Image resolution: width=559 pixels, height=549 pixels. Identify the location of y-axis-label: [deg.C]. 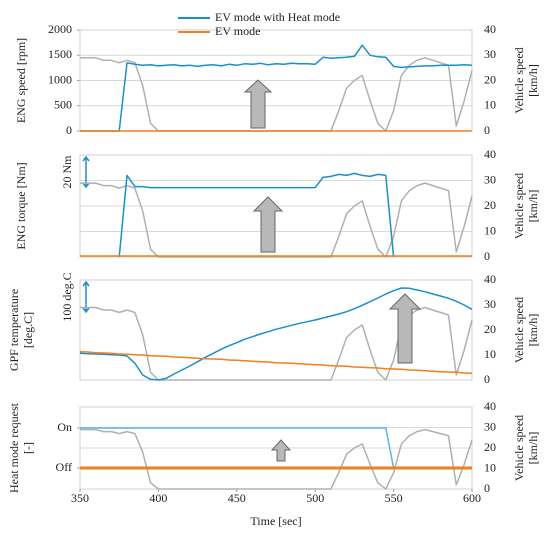
(28, 330).